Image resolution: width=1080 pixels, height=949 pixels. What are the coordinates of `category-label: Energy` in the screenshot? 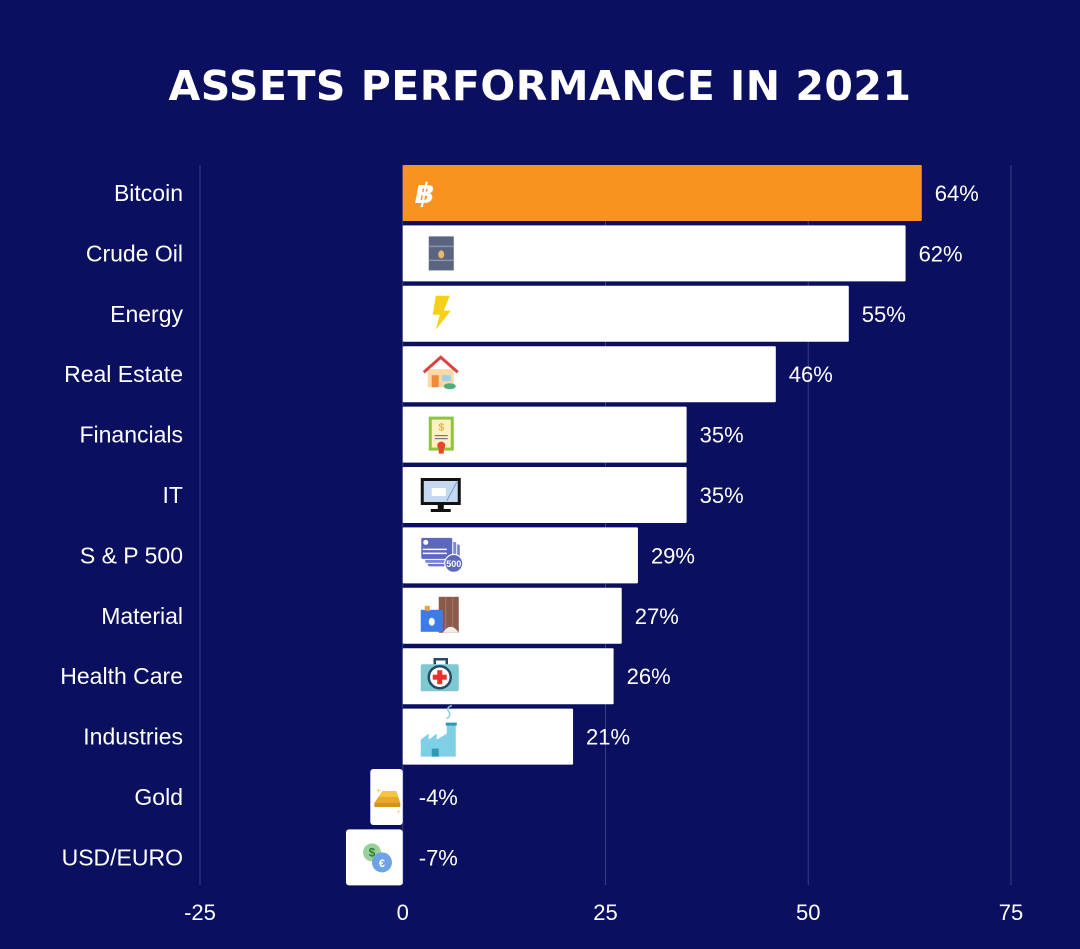 It's located at (146, 314).